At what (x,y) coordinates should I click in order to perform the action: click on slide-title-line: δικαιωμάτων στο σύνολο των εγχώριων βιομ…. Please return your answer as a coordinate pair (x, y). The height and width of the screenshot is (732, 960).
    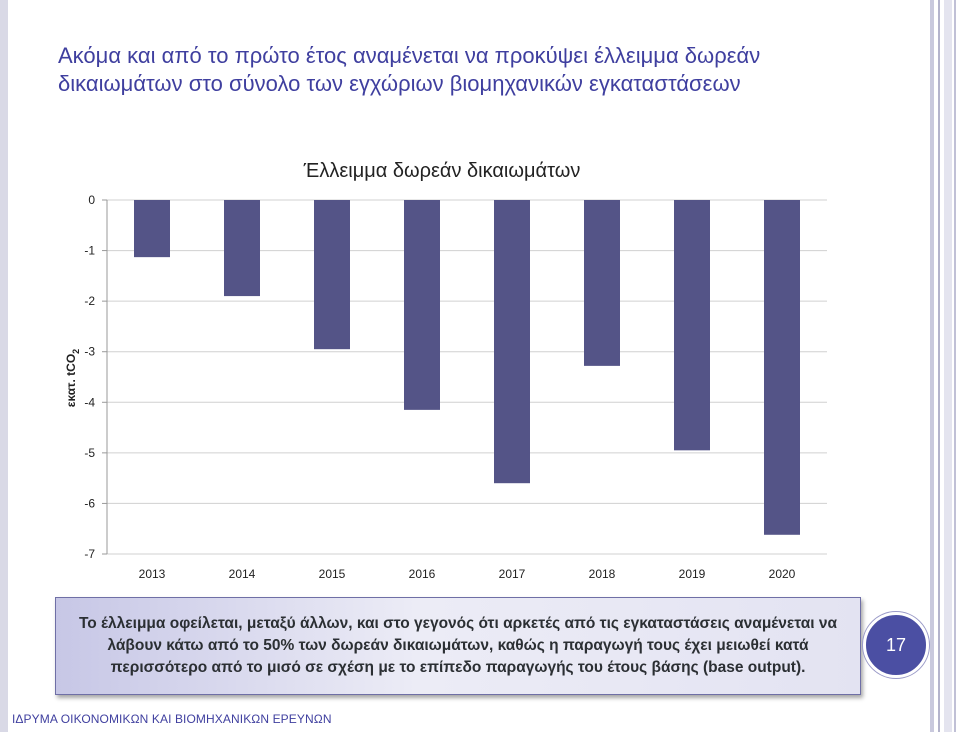
    Looking at the image, I should click on (399, 83).